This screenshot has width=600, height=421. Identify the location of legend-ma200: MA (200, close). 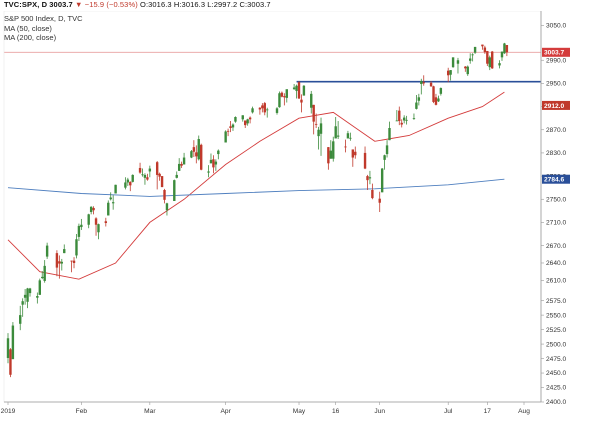
(30, 37).